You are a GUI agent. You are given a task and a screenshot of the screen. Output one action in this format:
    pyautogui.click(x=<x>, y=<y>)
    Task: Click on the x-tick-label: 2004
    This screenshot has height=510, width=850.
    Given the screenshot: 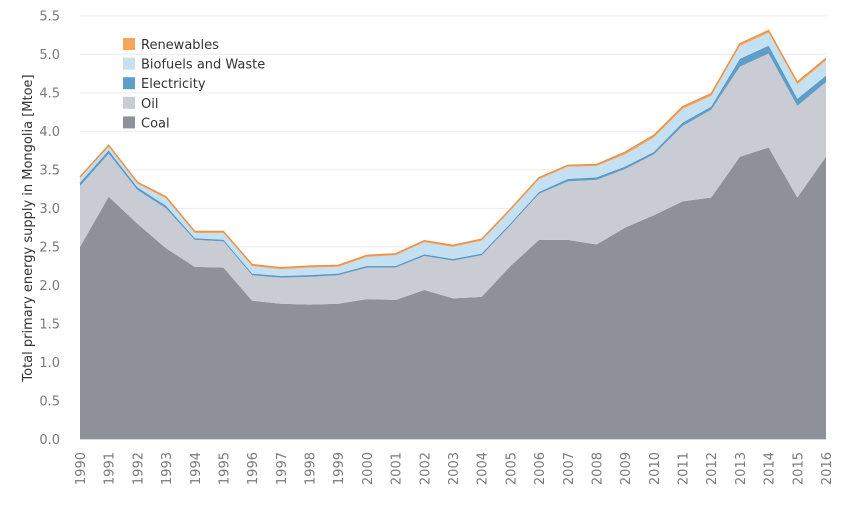 What is the action you would take?
    pyautogui.click(x=483, y=468)
    